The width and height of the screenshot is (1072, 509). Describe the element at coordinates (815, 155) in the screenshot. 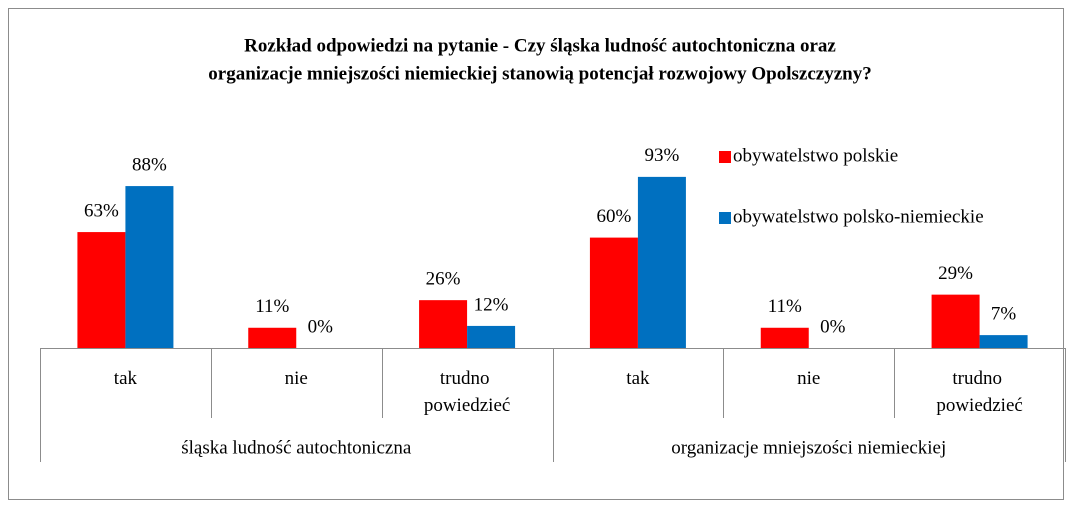

I see `legend-label: obywatelstwo polskie` at that location.